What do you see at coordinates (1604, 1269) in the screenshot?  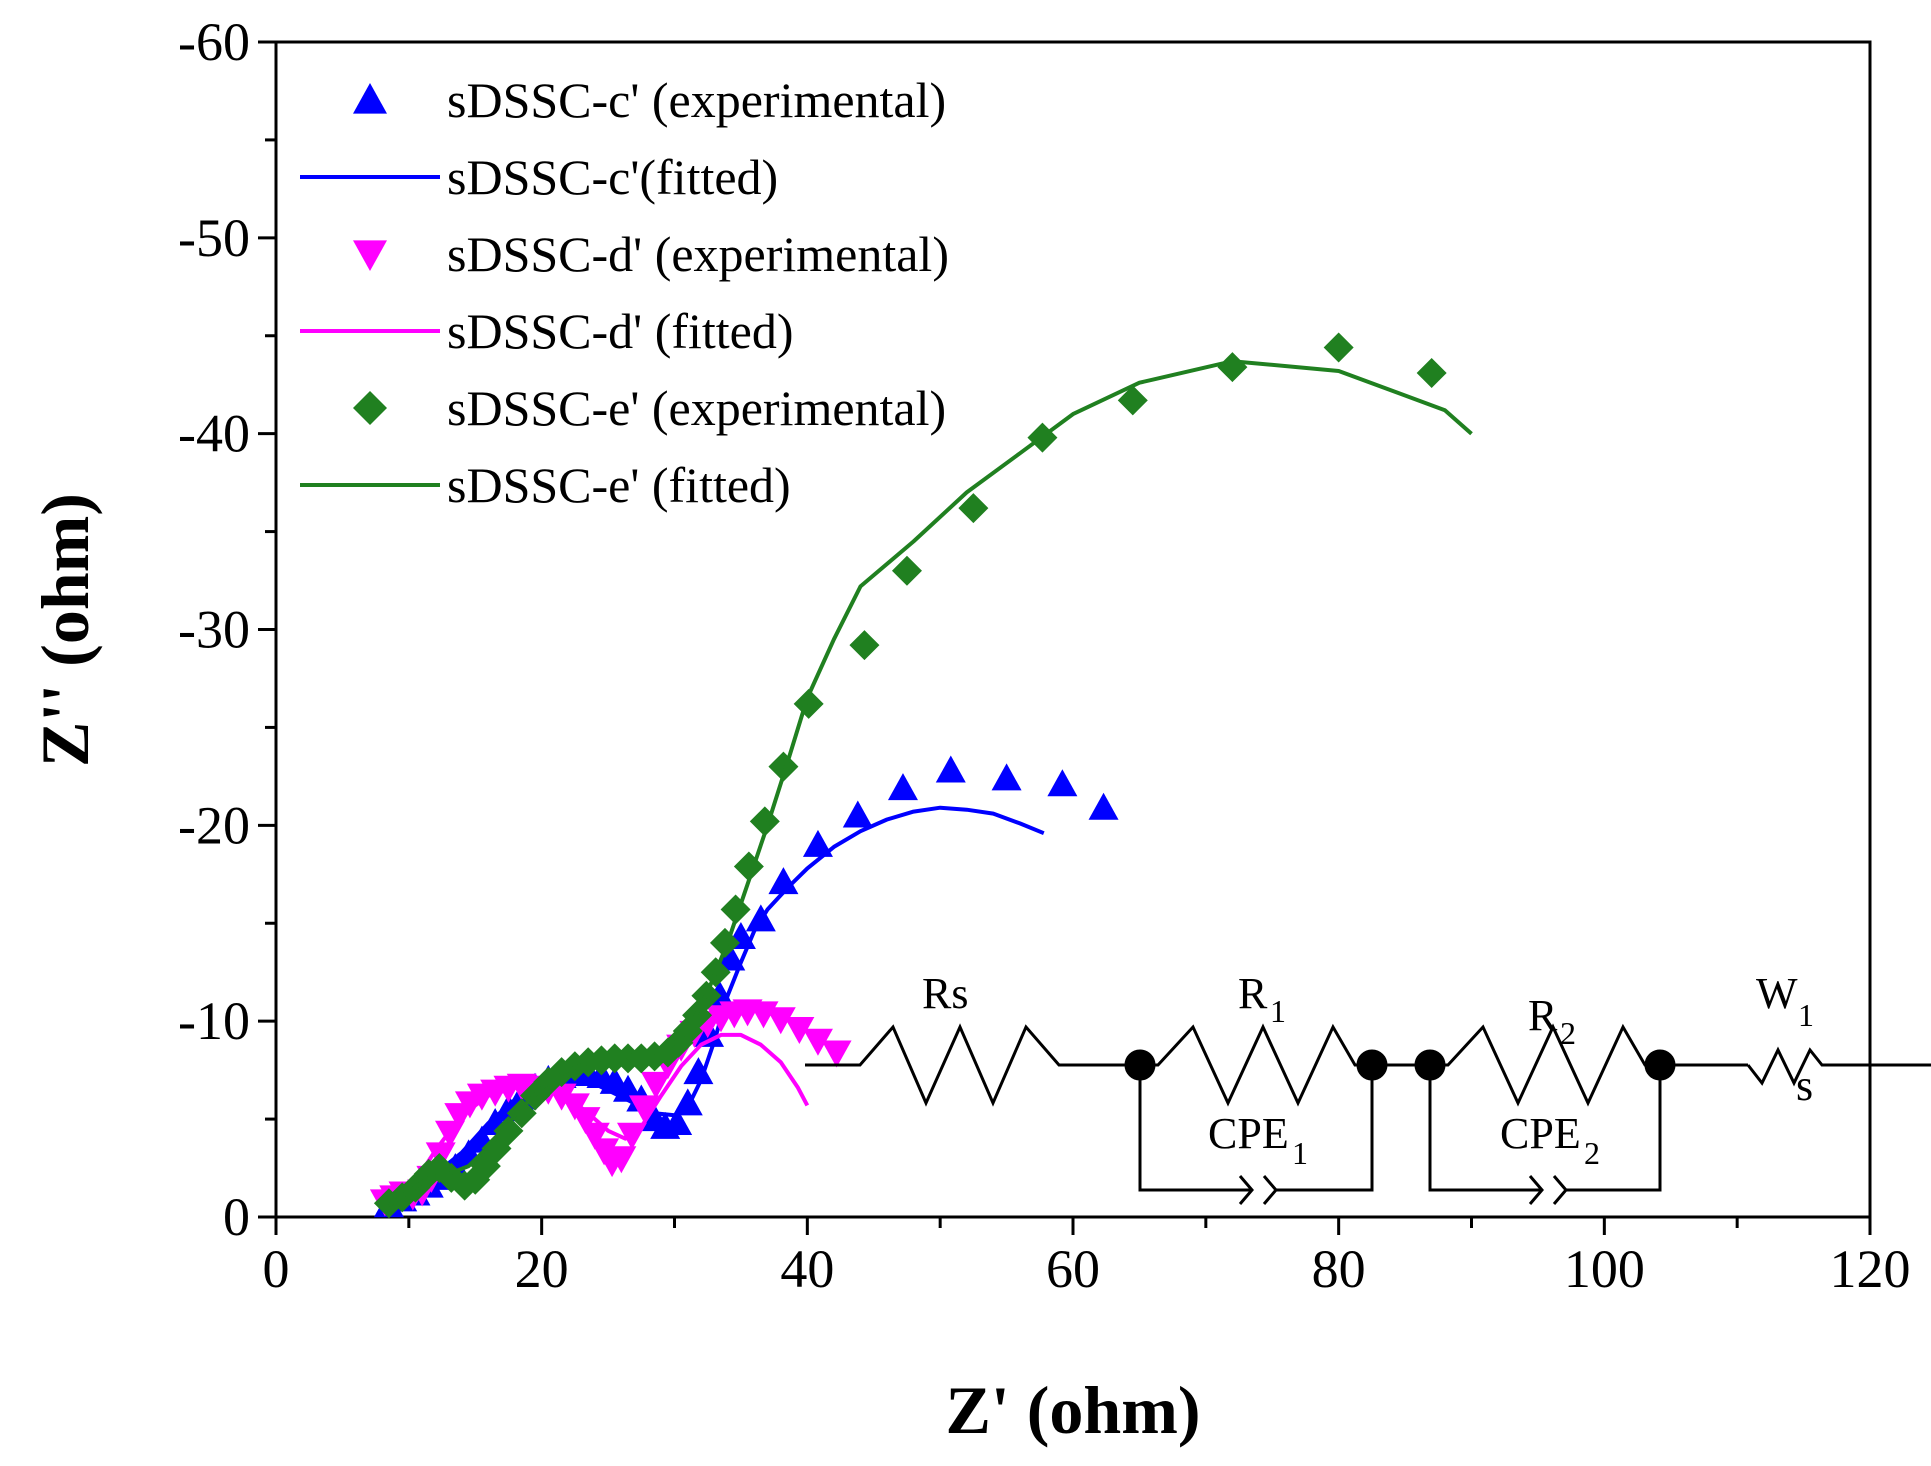 I see `x-tick-label: 100` at bounding box center [1604, 1269].